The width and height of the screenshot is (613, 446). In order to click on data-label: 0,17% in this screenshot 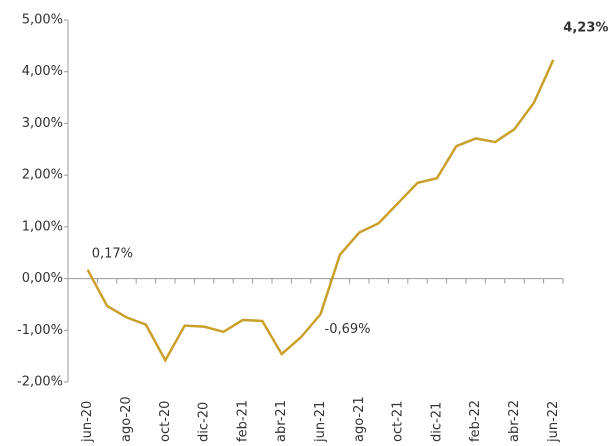, I will do `click(112, 253)`.